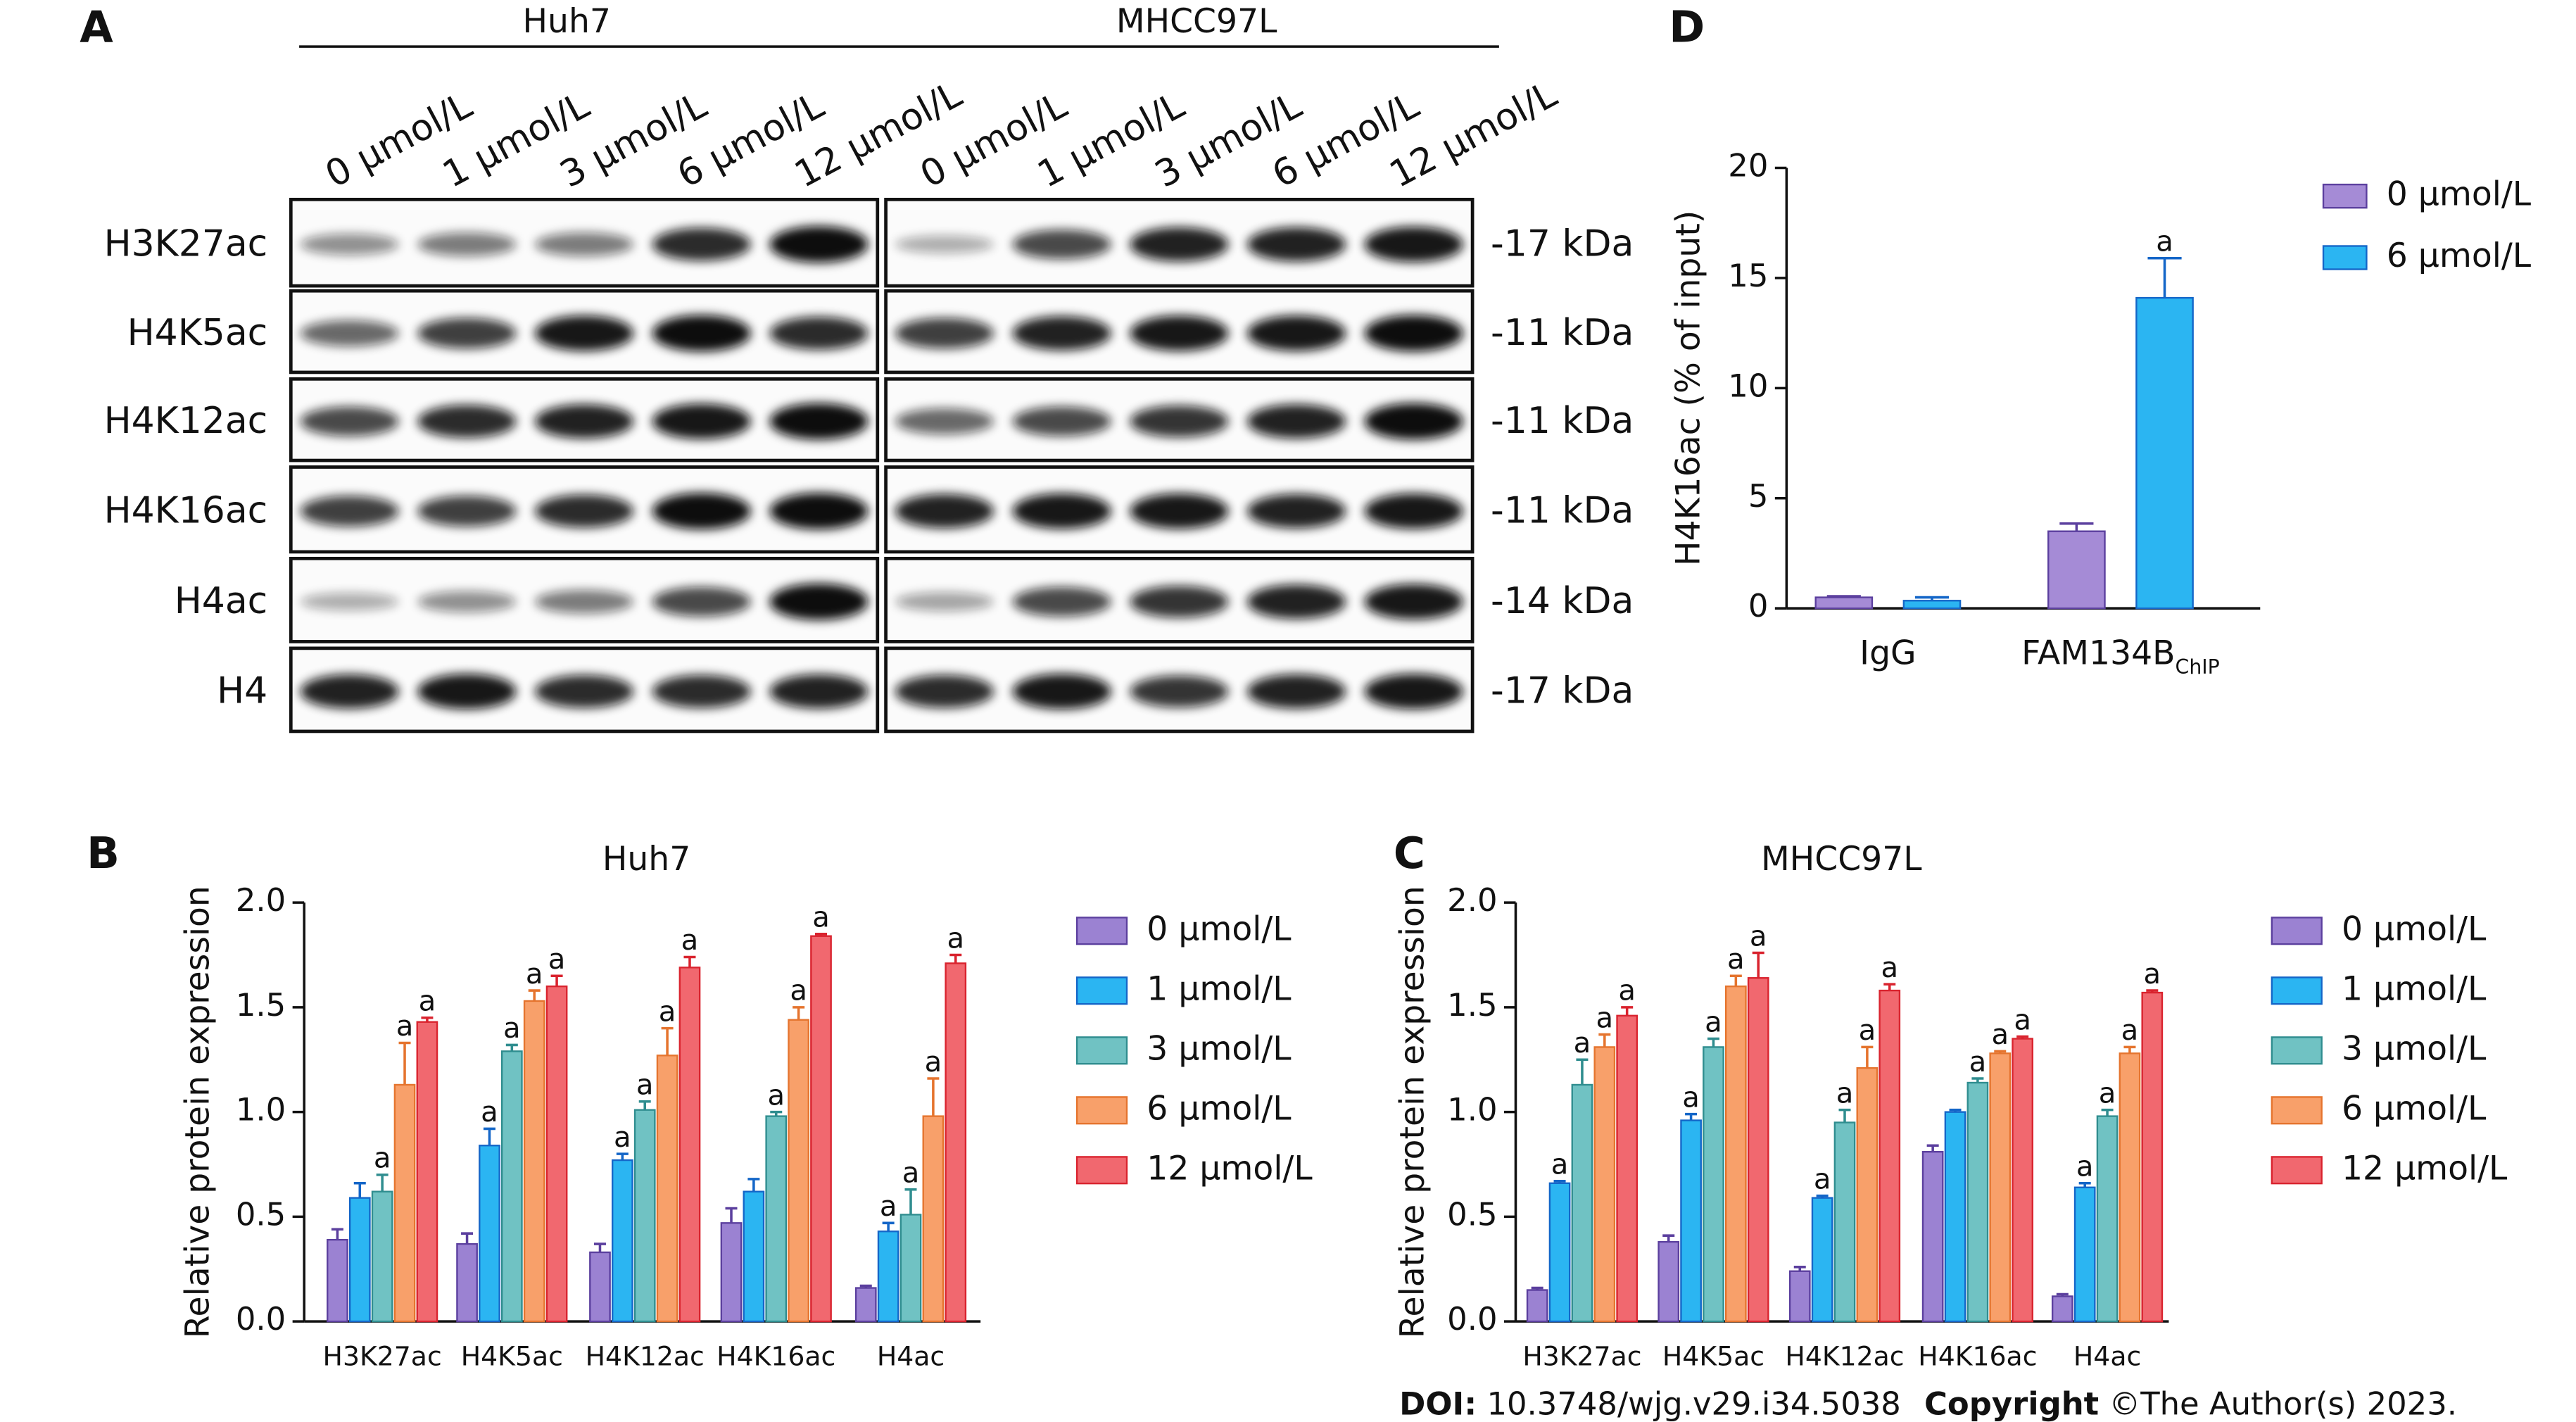 The image size is (2576, 1422). What do you see at coordinates (2414, 1108) in the screenshot?
I see `legend-label: 6 μmol/L` at bounding box center [2414, 1108].